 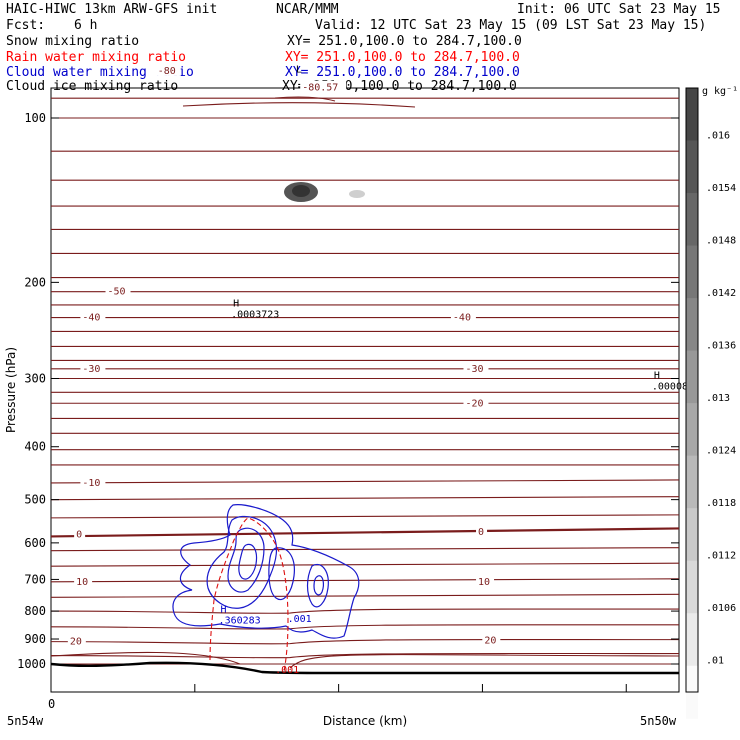 What do you see at coordinates (721, 608) in the screenshot?
I see `colorbar-label: .0106` at bounding box center [721, 608].